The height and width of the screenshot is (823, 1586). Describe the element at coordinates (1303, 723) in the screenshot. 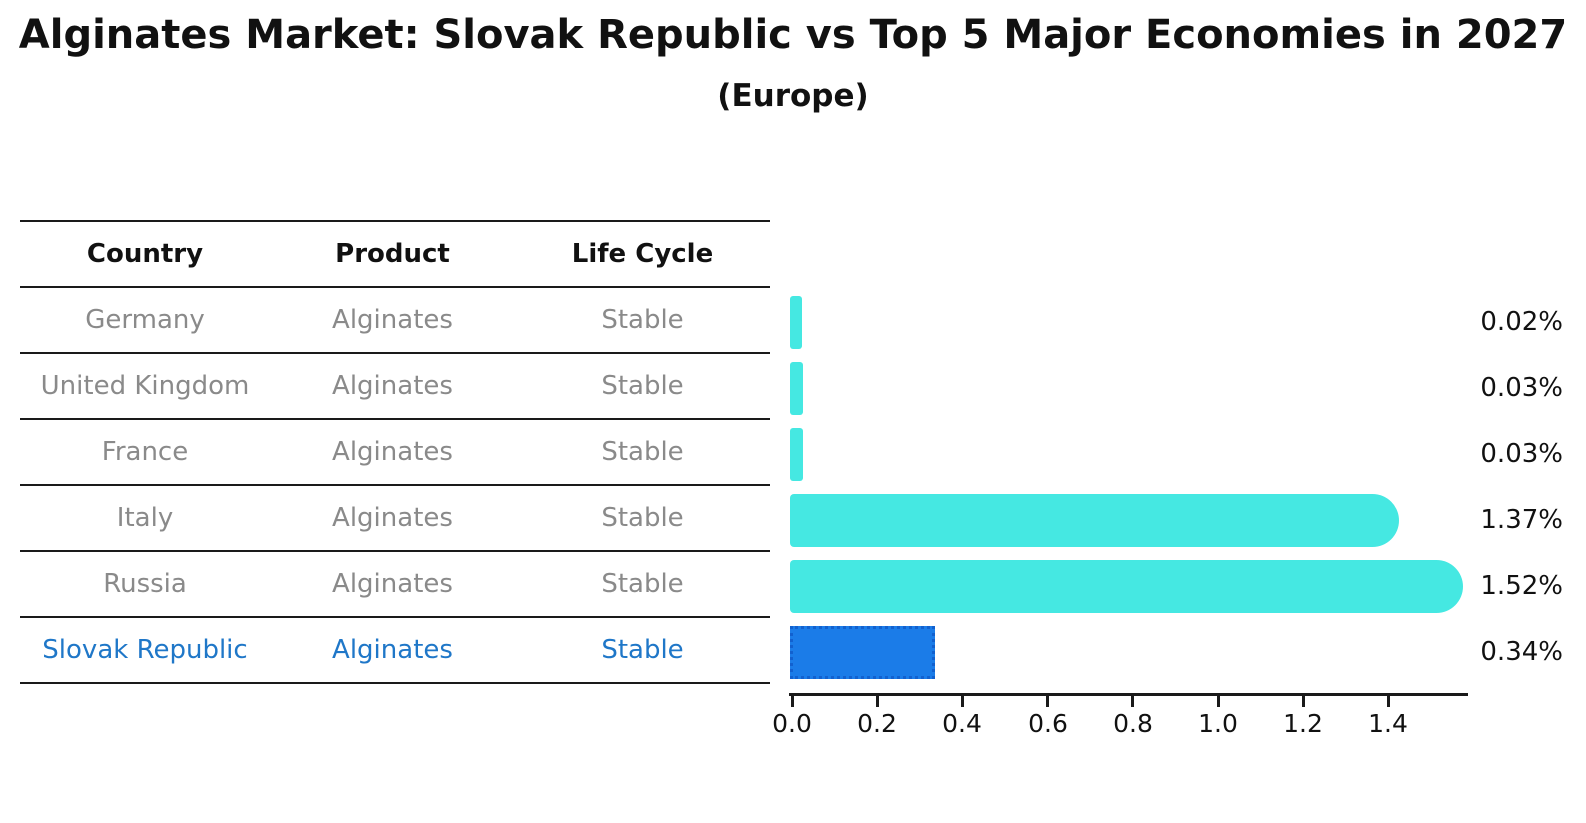

I see `x-tick-label: 1.2` at that location.